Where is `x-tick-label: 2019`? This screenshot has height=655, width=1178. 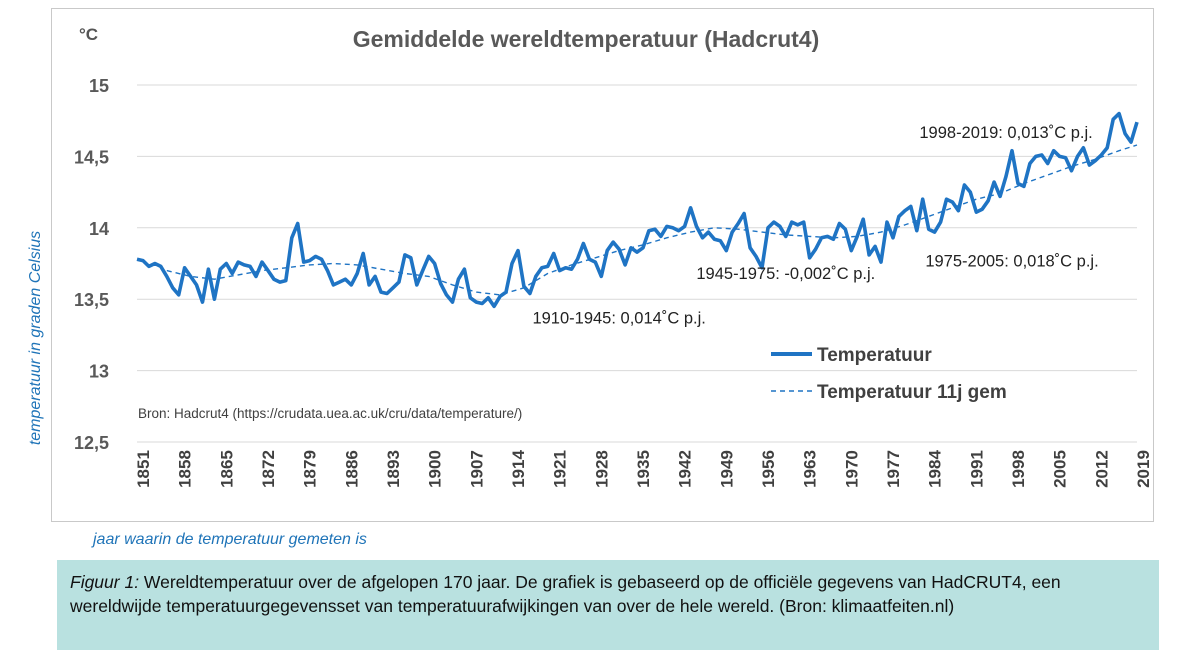
x-tick-label: 2019 is located at coordinates (1143, 469).